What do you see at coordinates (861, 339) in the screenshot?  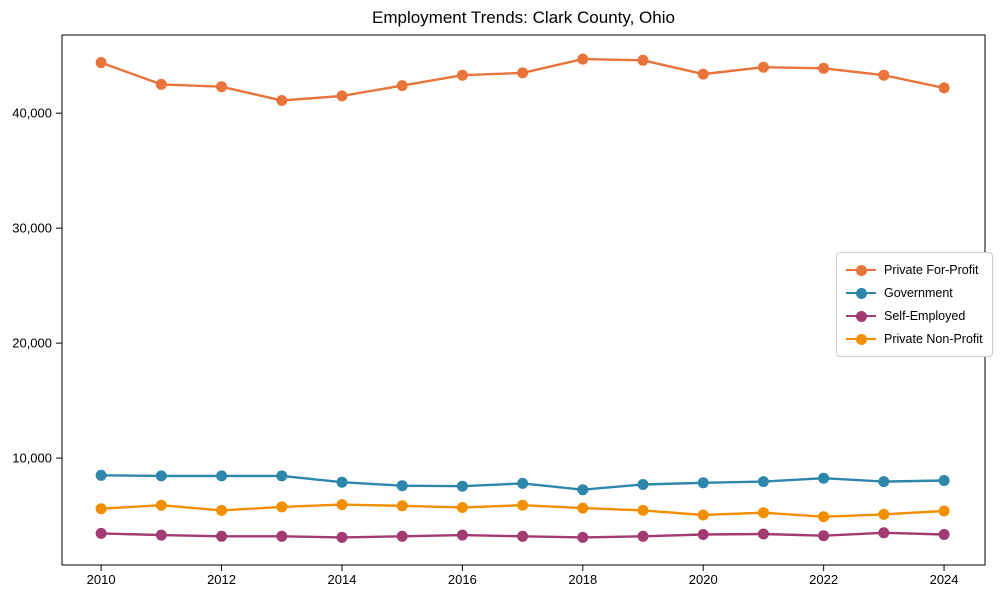 I see `legend-marker-private-non-profit-icon` at bounding box center [861, 339].